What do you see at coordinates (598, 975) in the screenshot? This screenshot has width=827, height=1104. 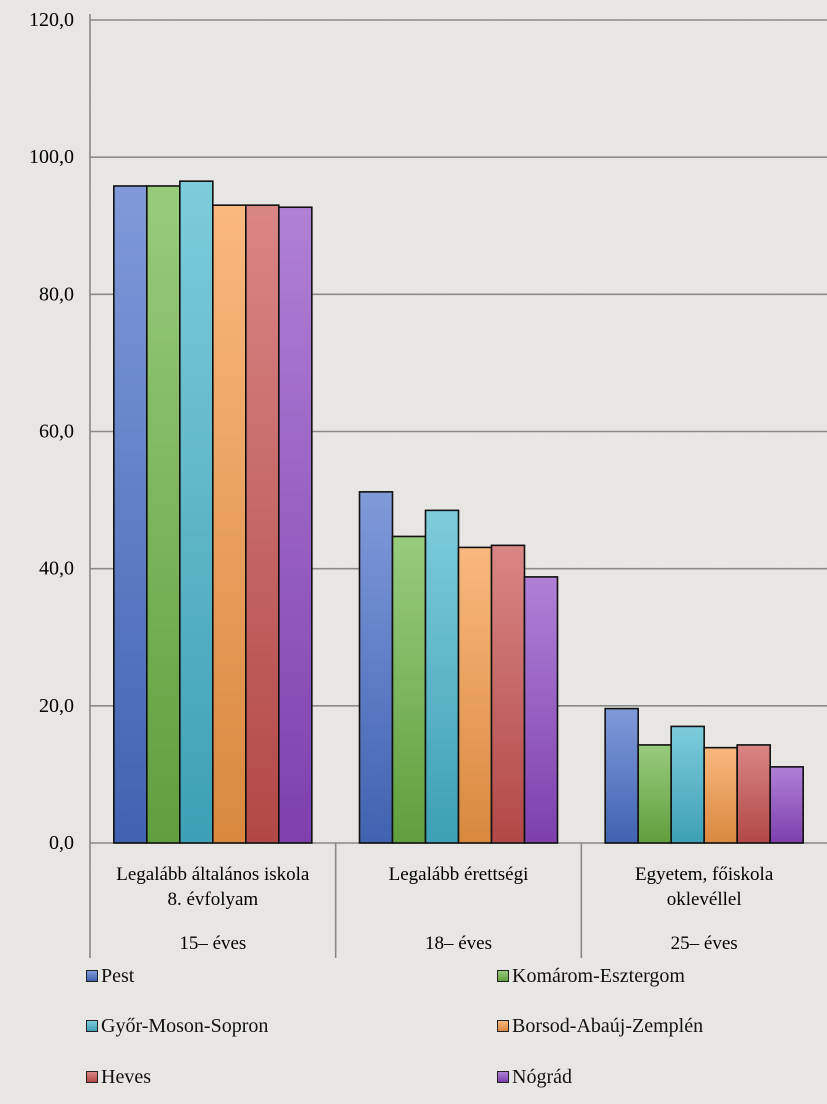 I see `legend-label: Komárom-Esztergom` at bounding box center [598, 975].